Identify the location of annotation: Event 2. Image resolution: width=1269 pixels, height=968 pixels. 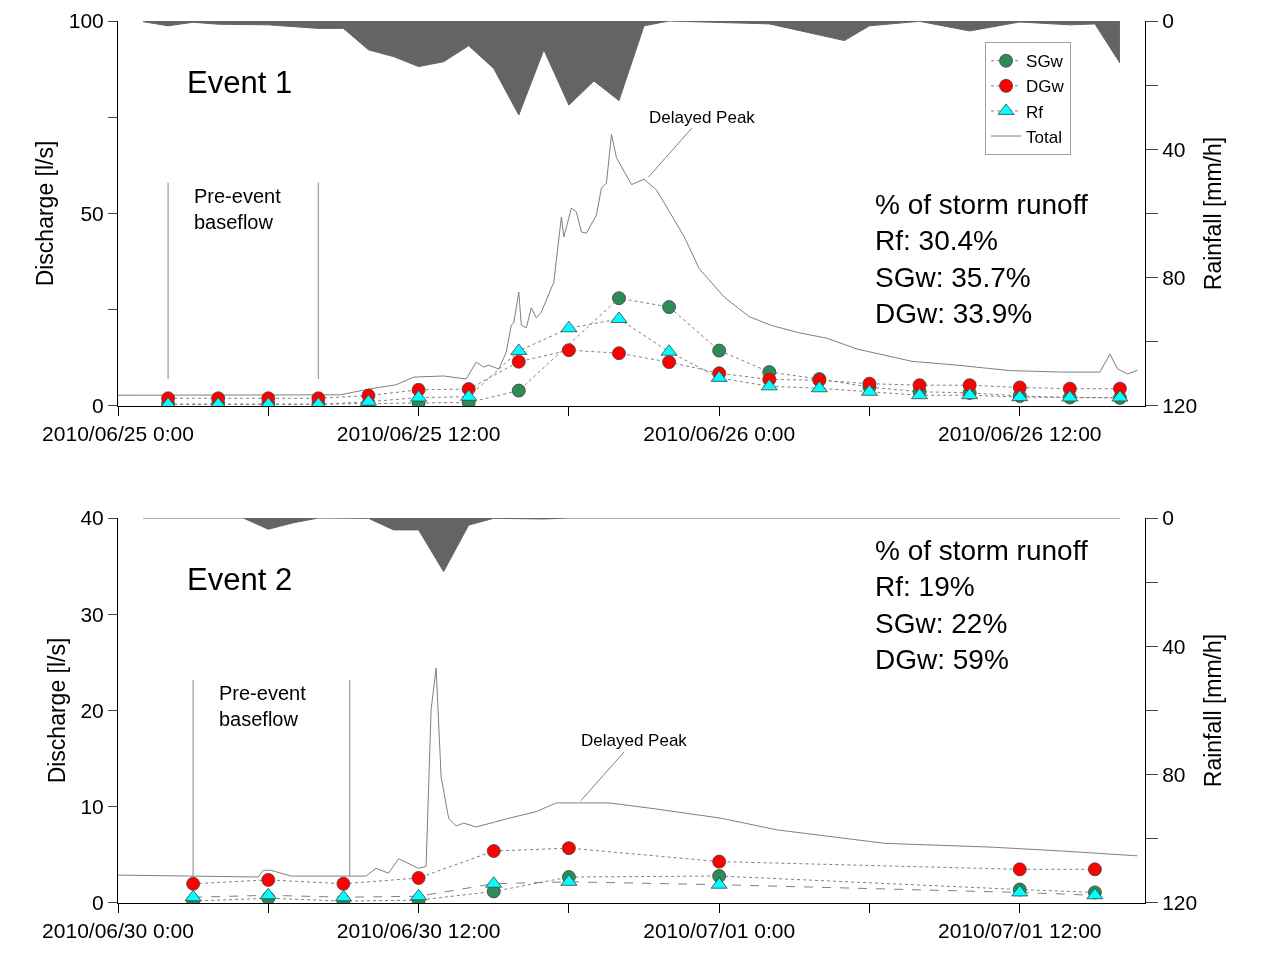
(240, 579).